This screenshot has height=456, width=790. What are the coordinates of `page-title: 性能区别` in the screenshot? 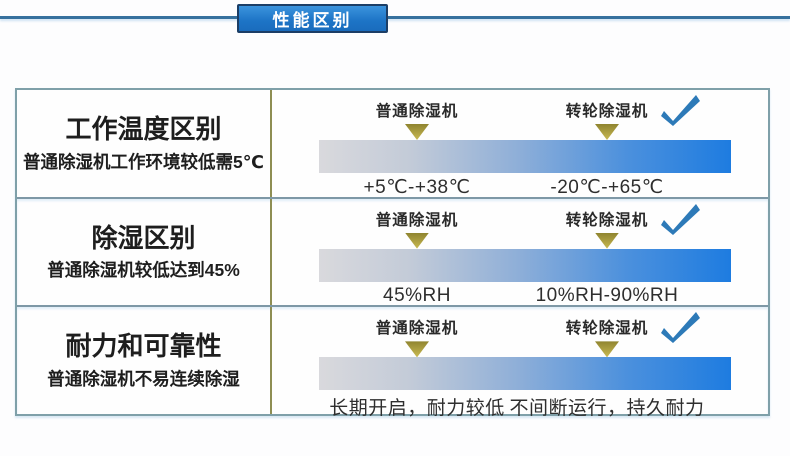 It's located at (312, 18).